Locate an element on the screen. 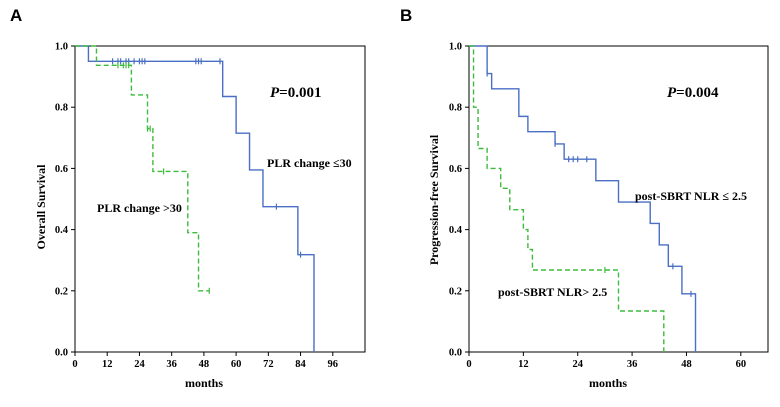 Image resolution: width=780 pixels, height=407 pixels. panel-a-x-tick-label: 36 is located at coordinates (171, 364).